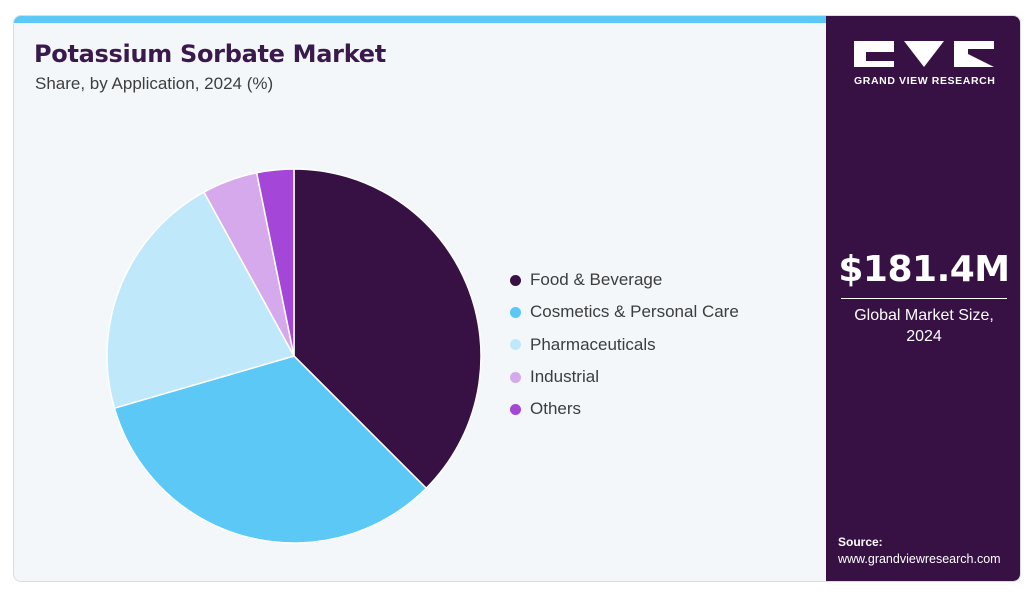 This screenshot has height=594, width=1028. Describe the element at coordinates (564, 377) in the screenshot. I see `legend-label: Industrial` at that location.